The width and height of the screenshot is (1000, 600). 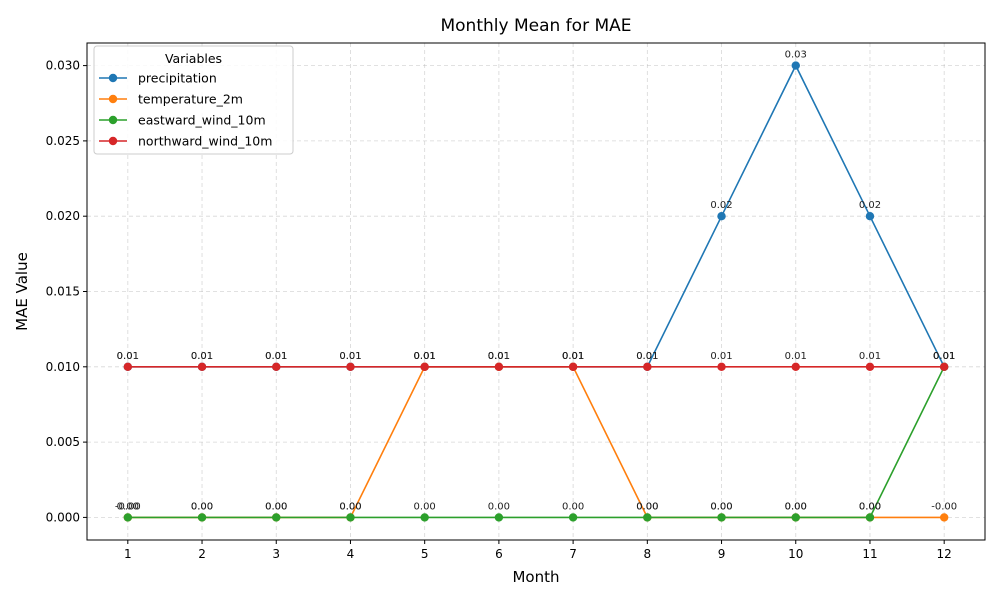 I want to click on x-tick-label: 8, so click(x=648, y=554).